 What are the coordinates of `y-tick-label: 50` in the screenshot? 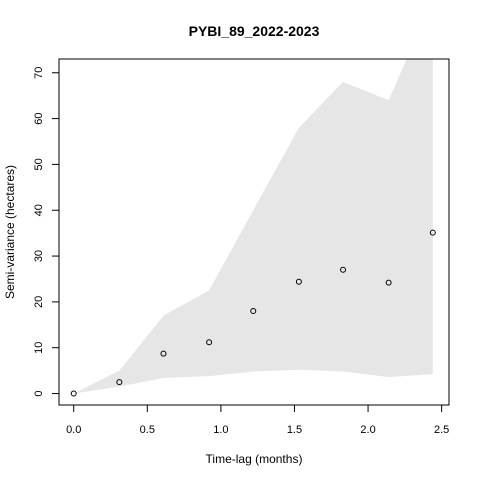 It's located at (39, 164).